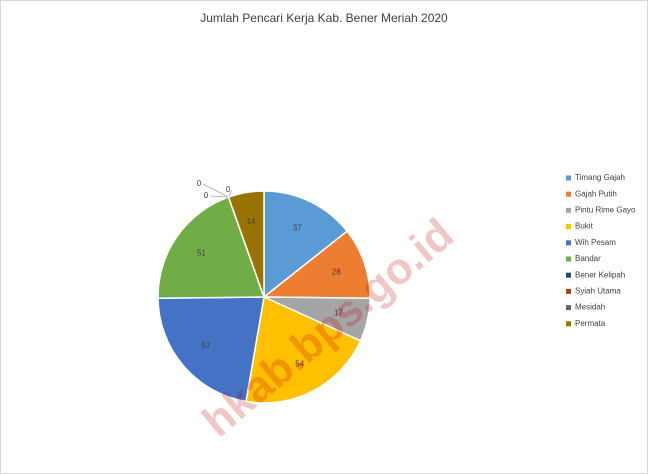 This screenshot has width=648, height=474. What do you see at coordinates (588, 258) in the screenshot?
I see `legend-label: Bandar` at bounding box center [588, 258].